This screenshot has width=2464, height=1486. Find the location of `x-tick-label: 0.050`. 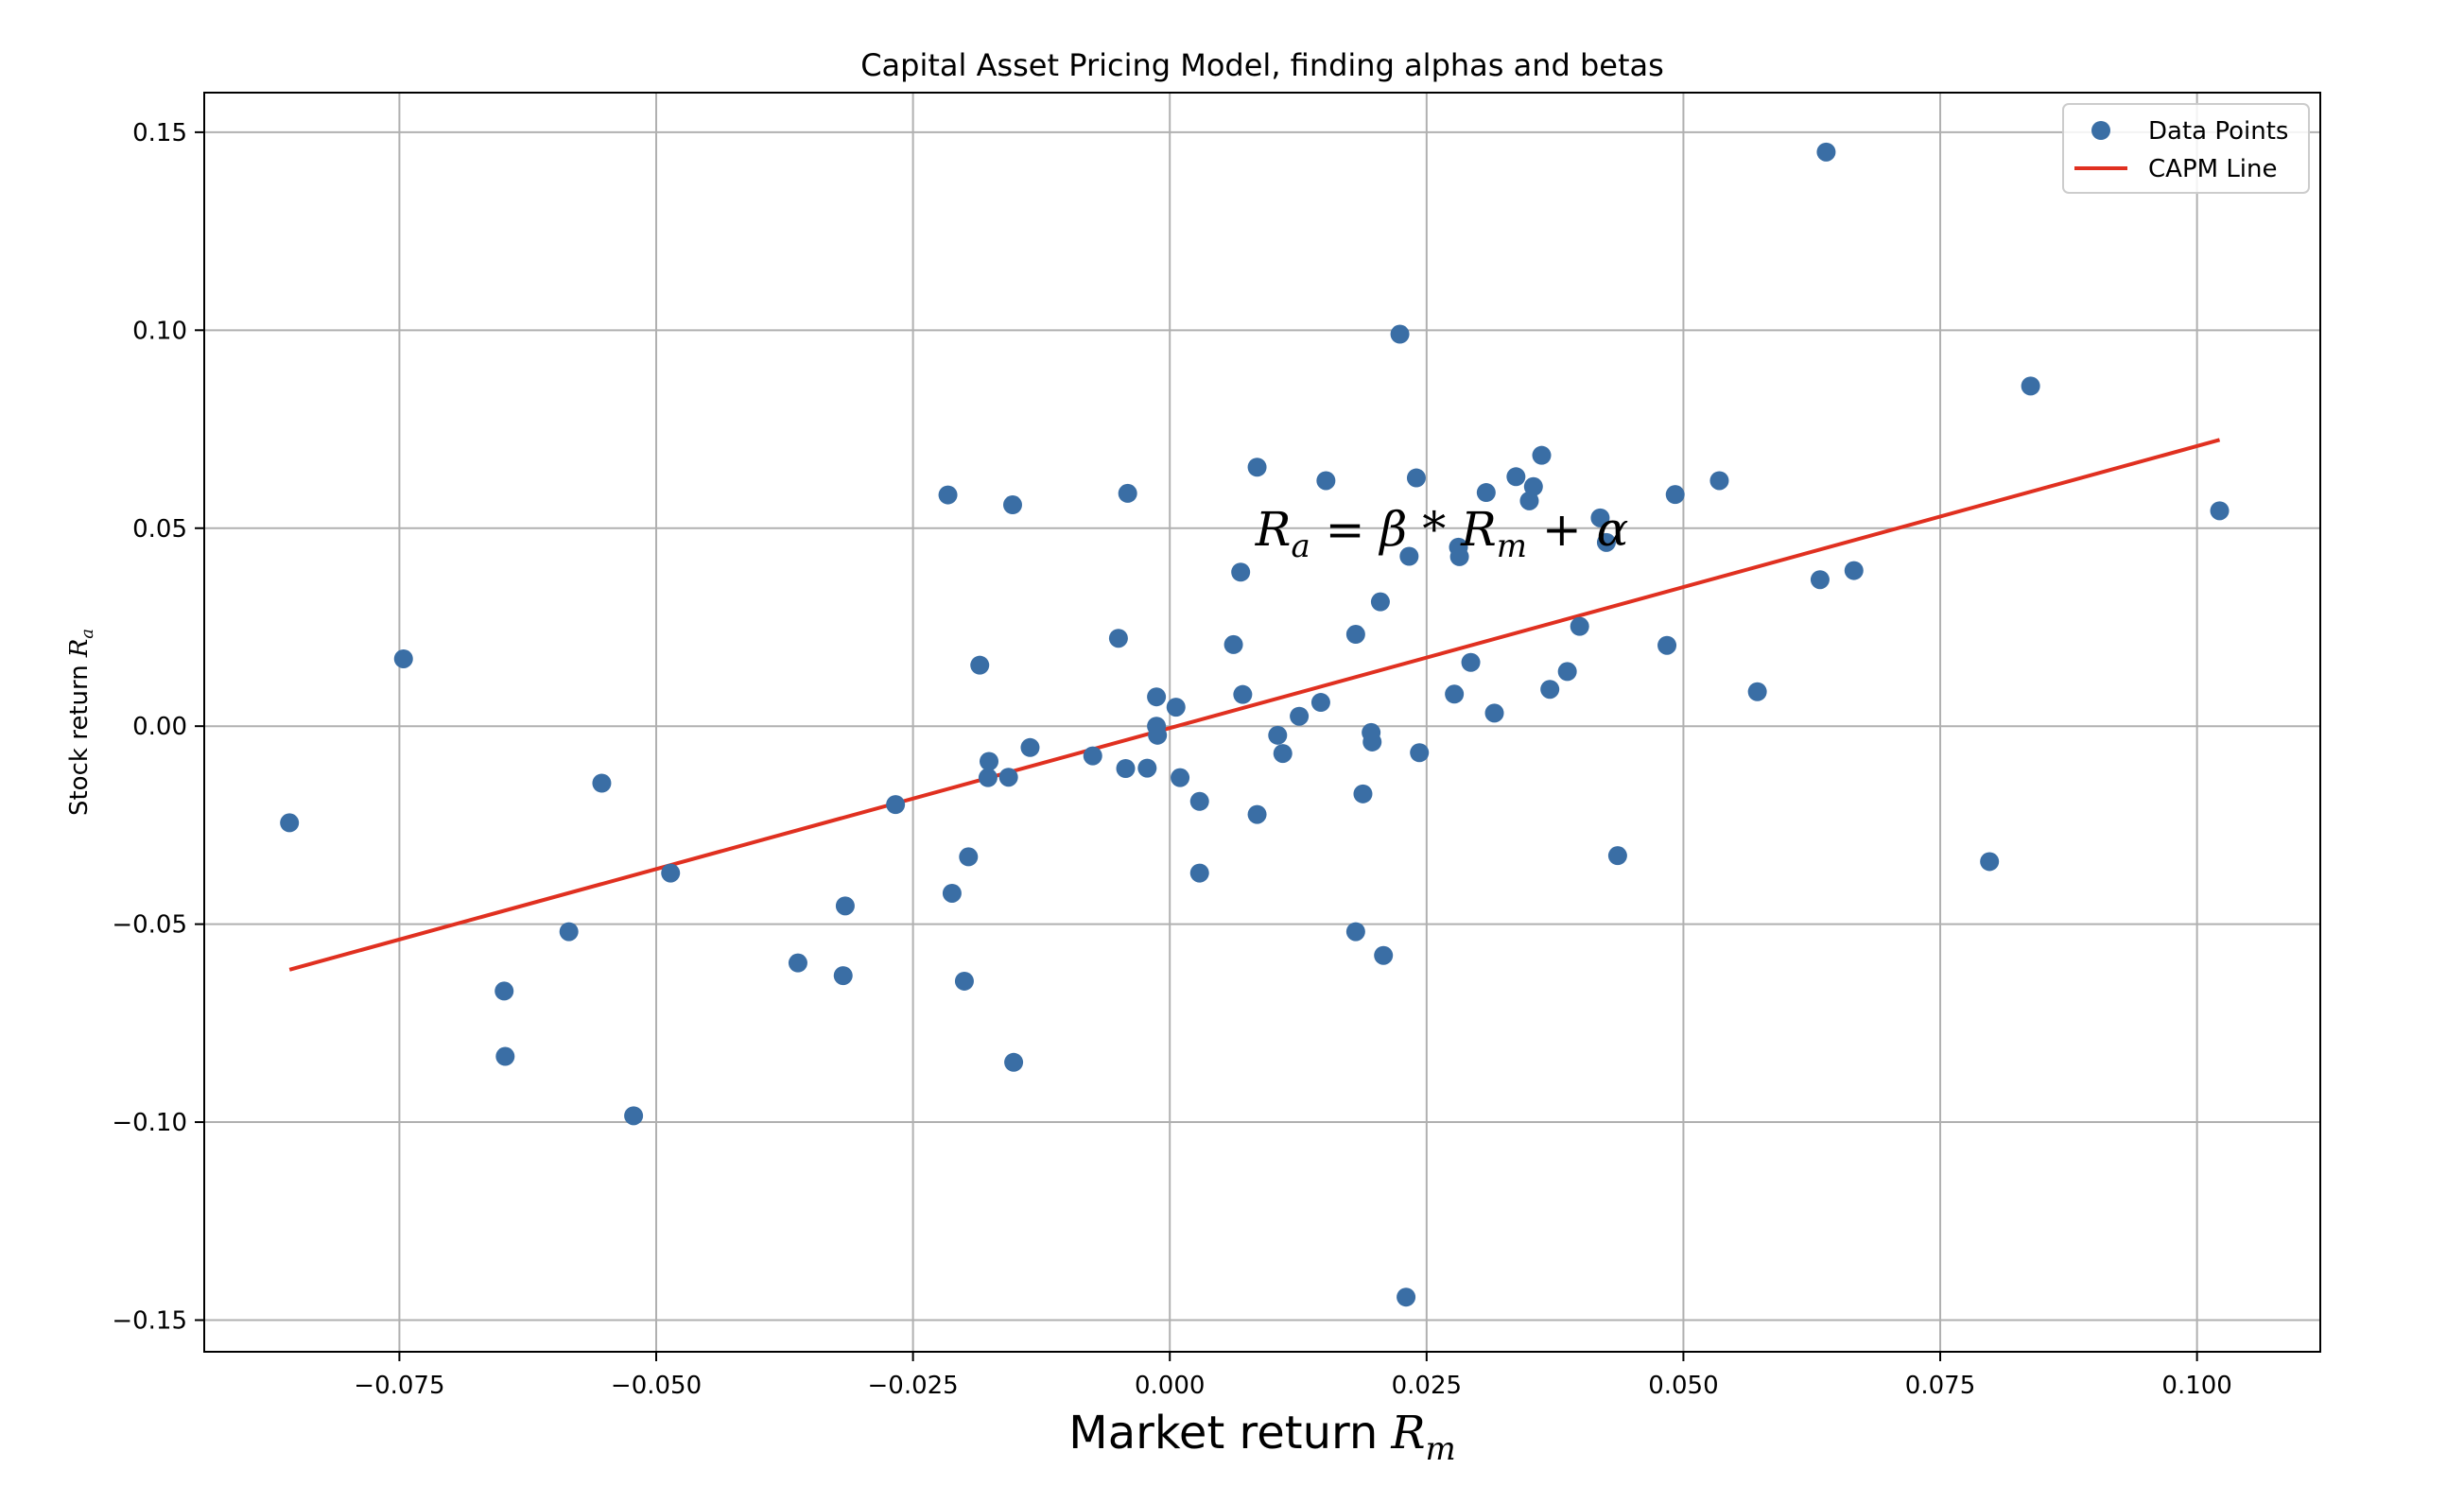

x-tick-label: 0.050 is located at coordinates (1683, 1386).